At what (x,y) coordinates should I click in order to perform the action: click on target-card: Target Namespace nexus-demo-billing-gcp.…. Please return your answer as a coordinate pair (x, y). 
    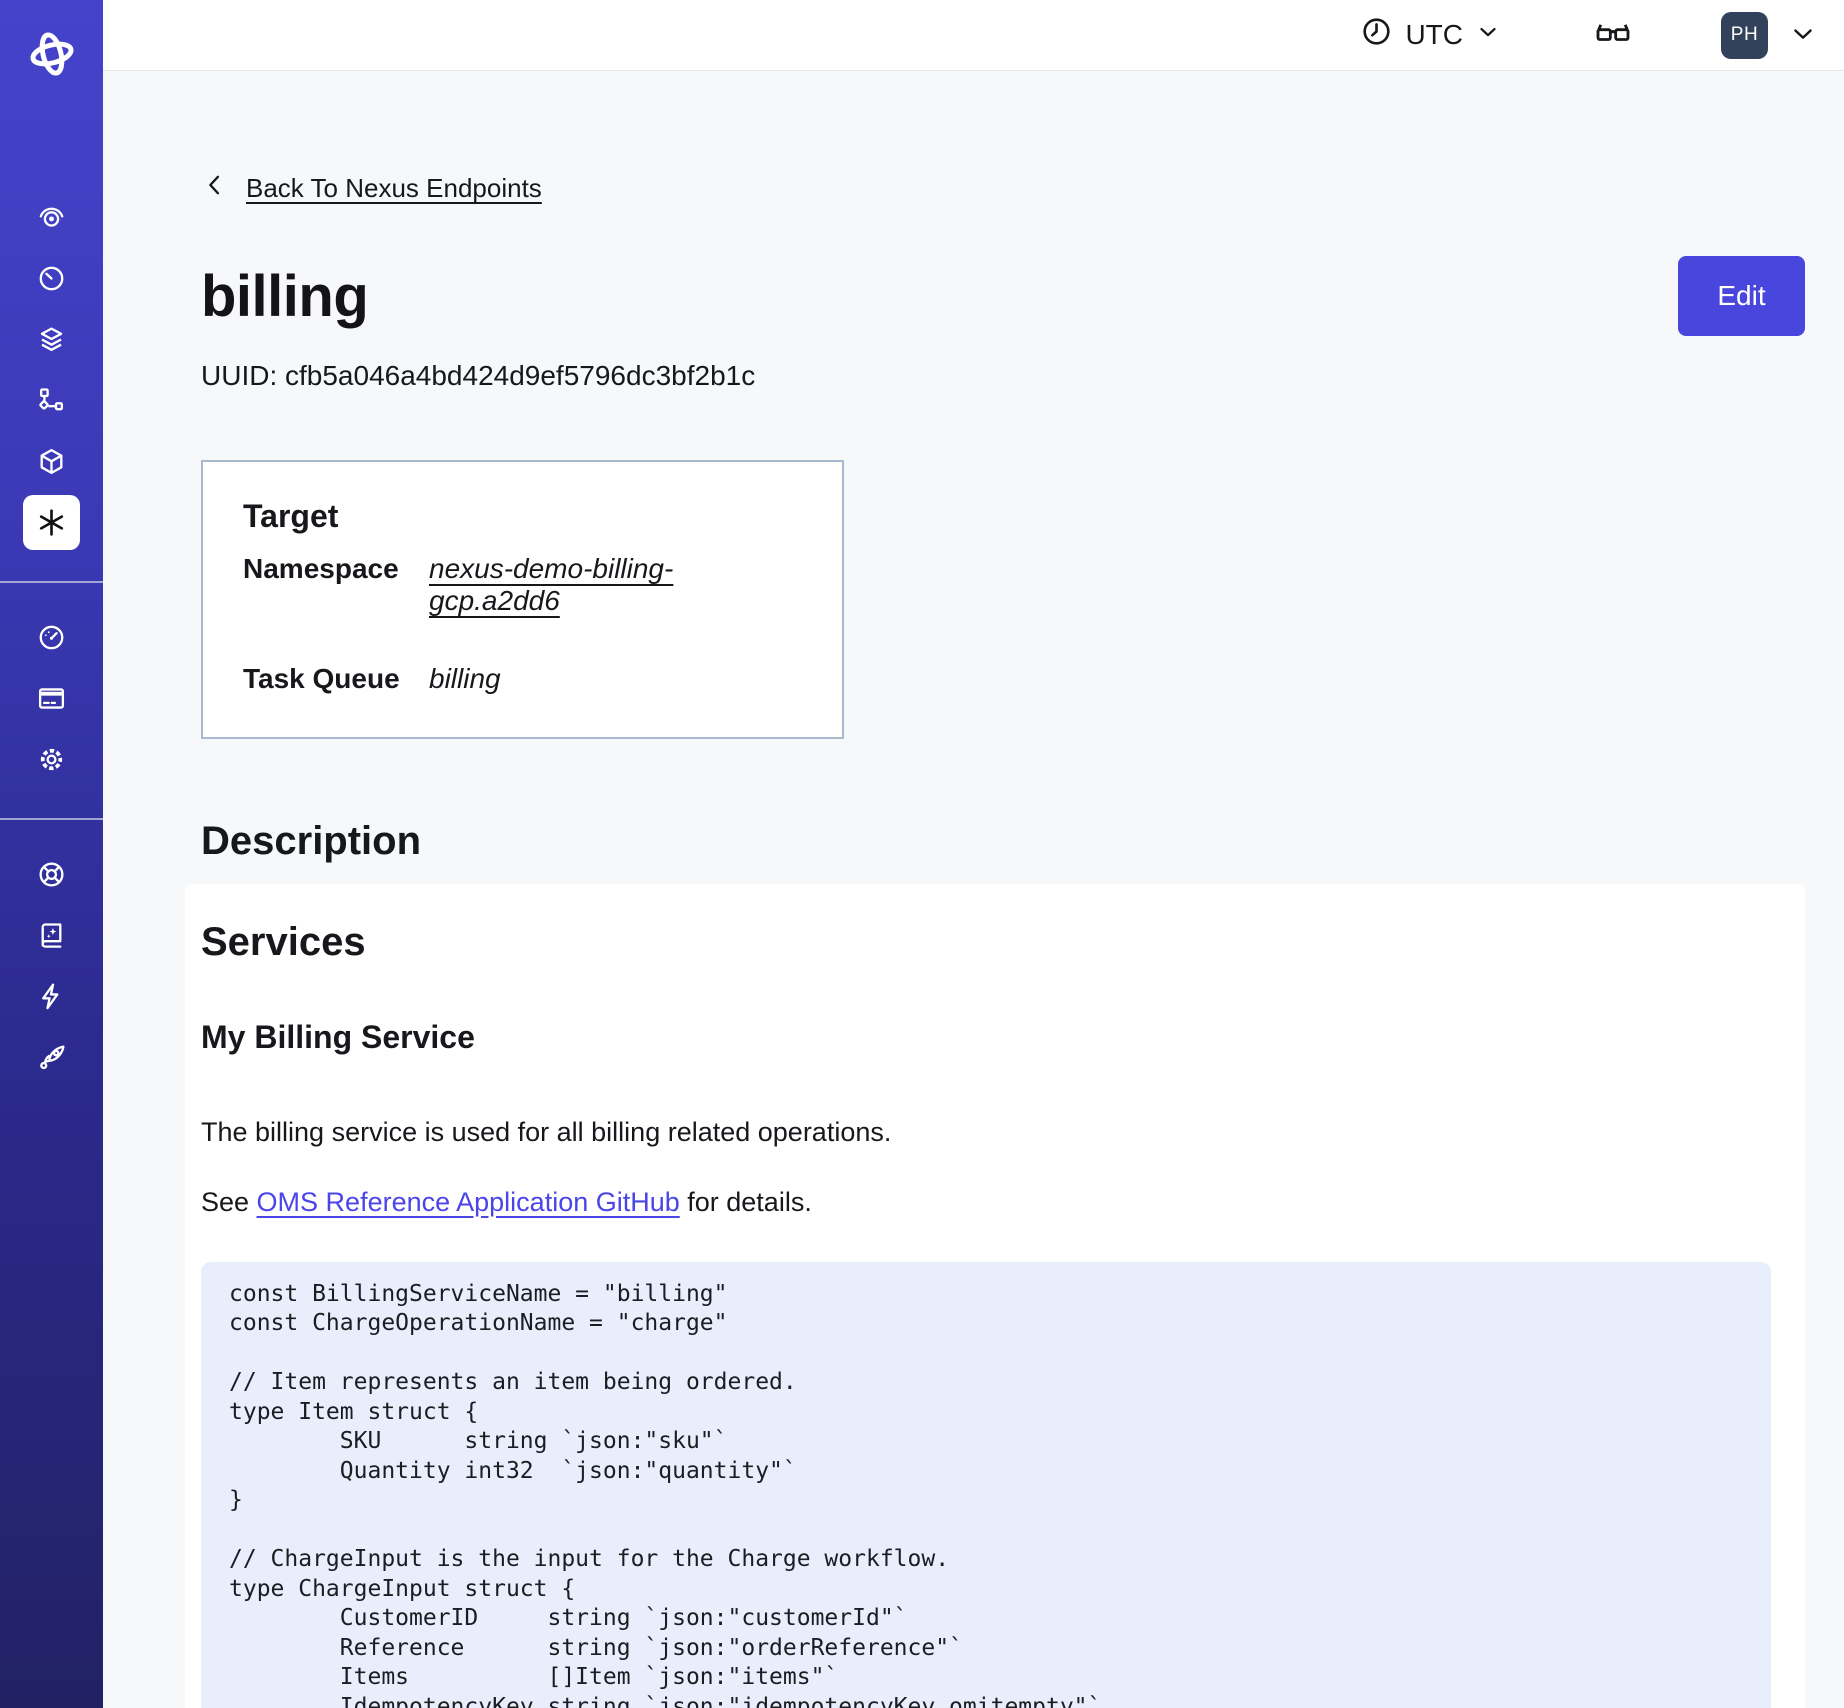
    Looking at the image, I should click on (522, 599).